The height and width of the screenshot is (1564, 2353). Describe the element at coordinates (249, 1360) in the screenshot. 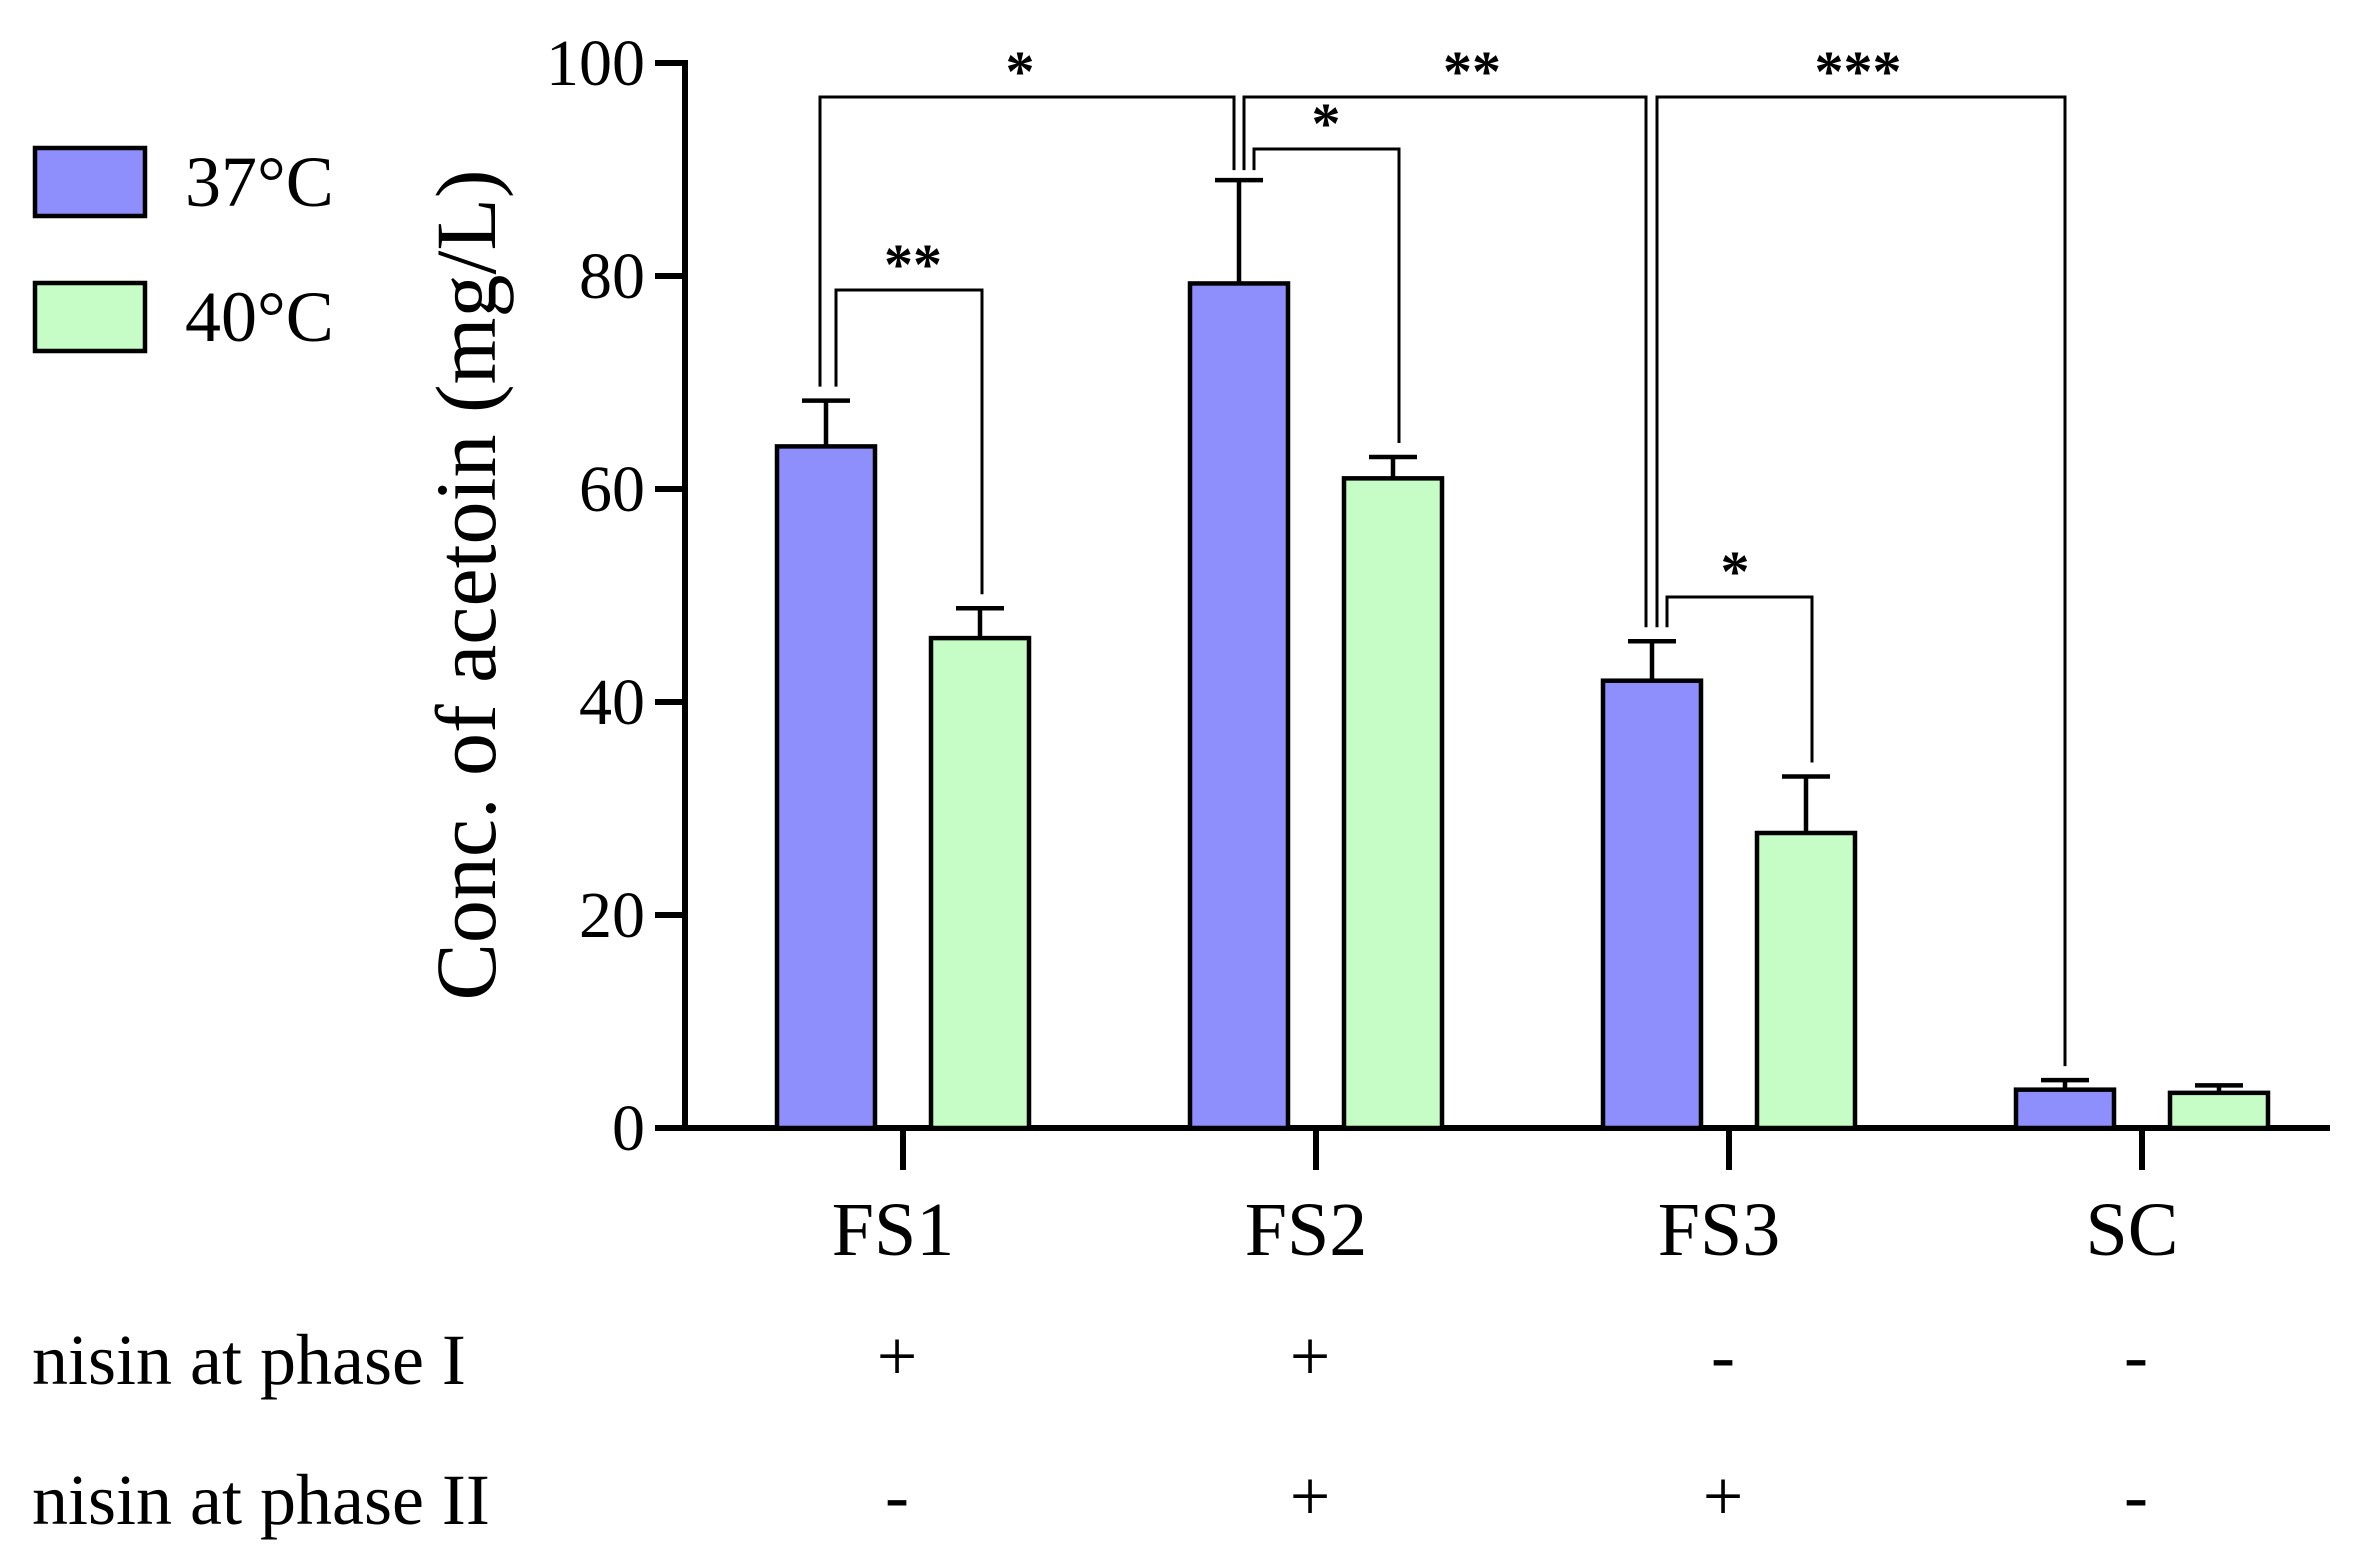

I see `condition-label: nisin at phase I` at that location.